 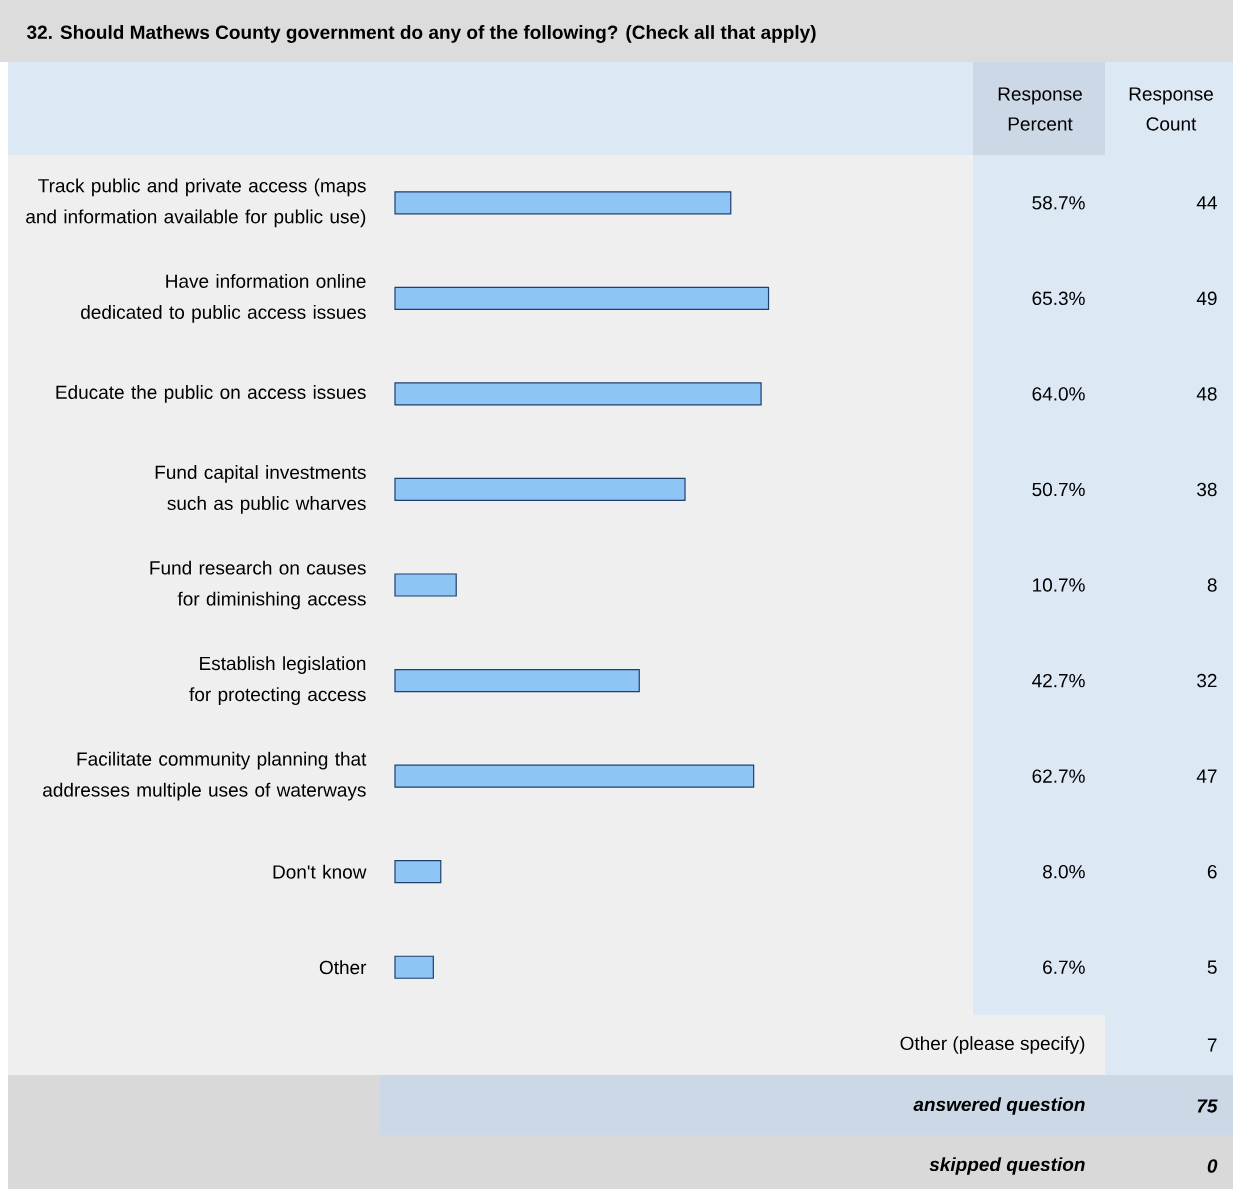 I want to click on data-label: 8.0%, so click(x=1064, y=871).